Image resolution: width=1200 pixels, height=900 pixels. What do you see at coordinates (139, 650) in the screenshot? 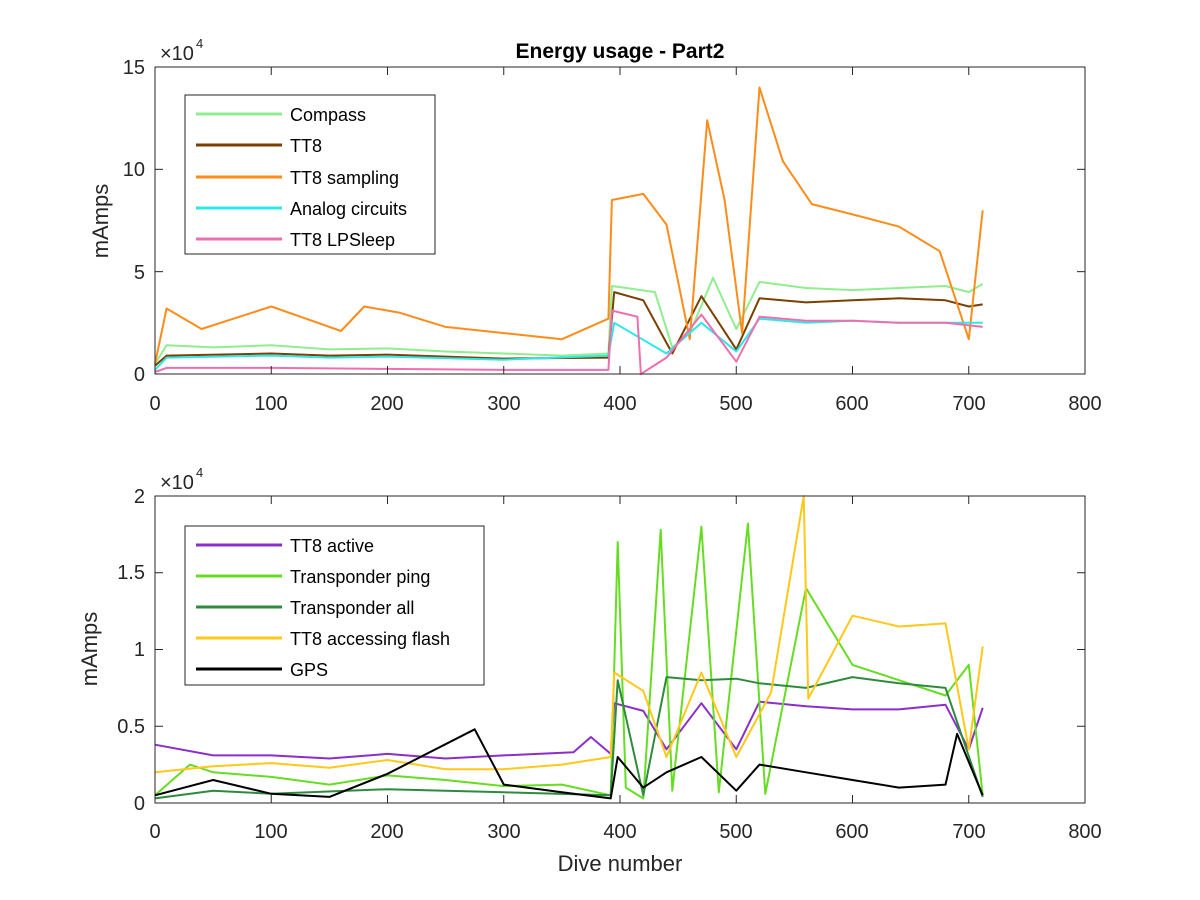
I see `bottom-ytick-label: 1` at bounding box center [139, 650].